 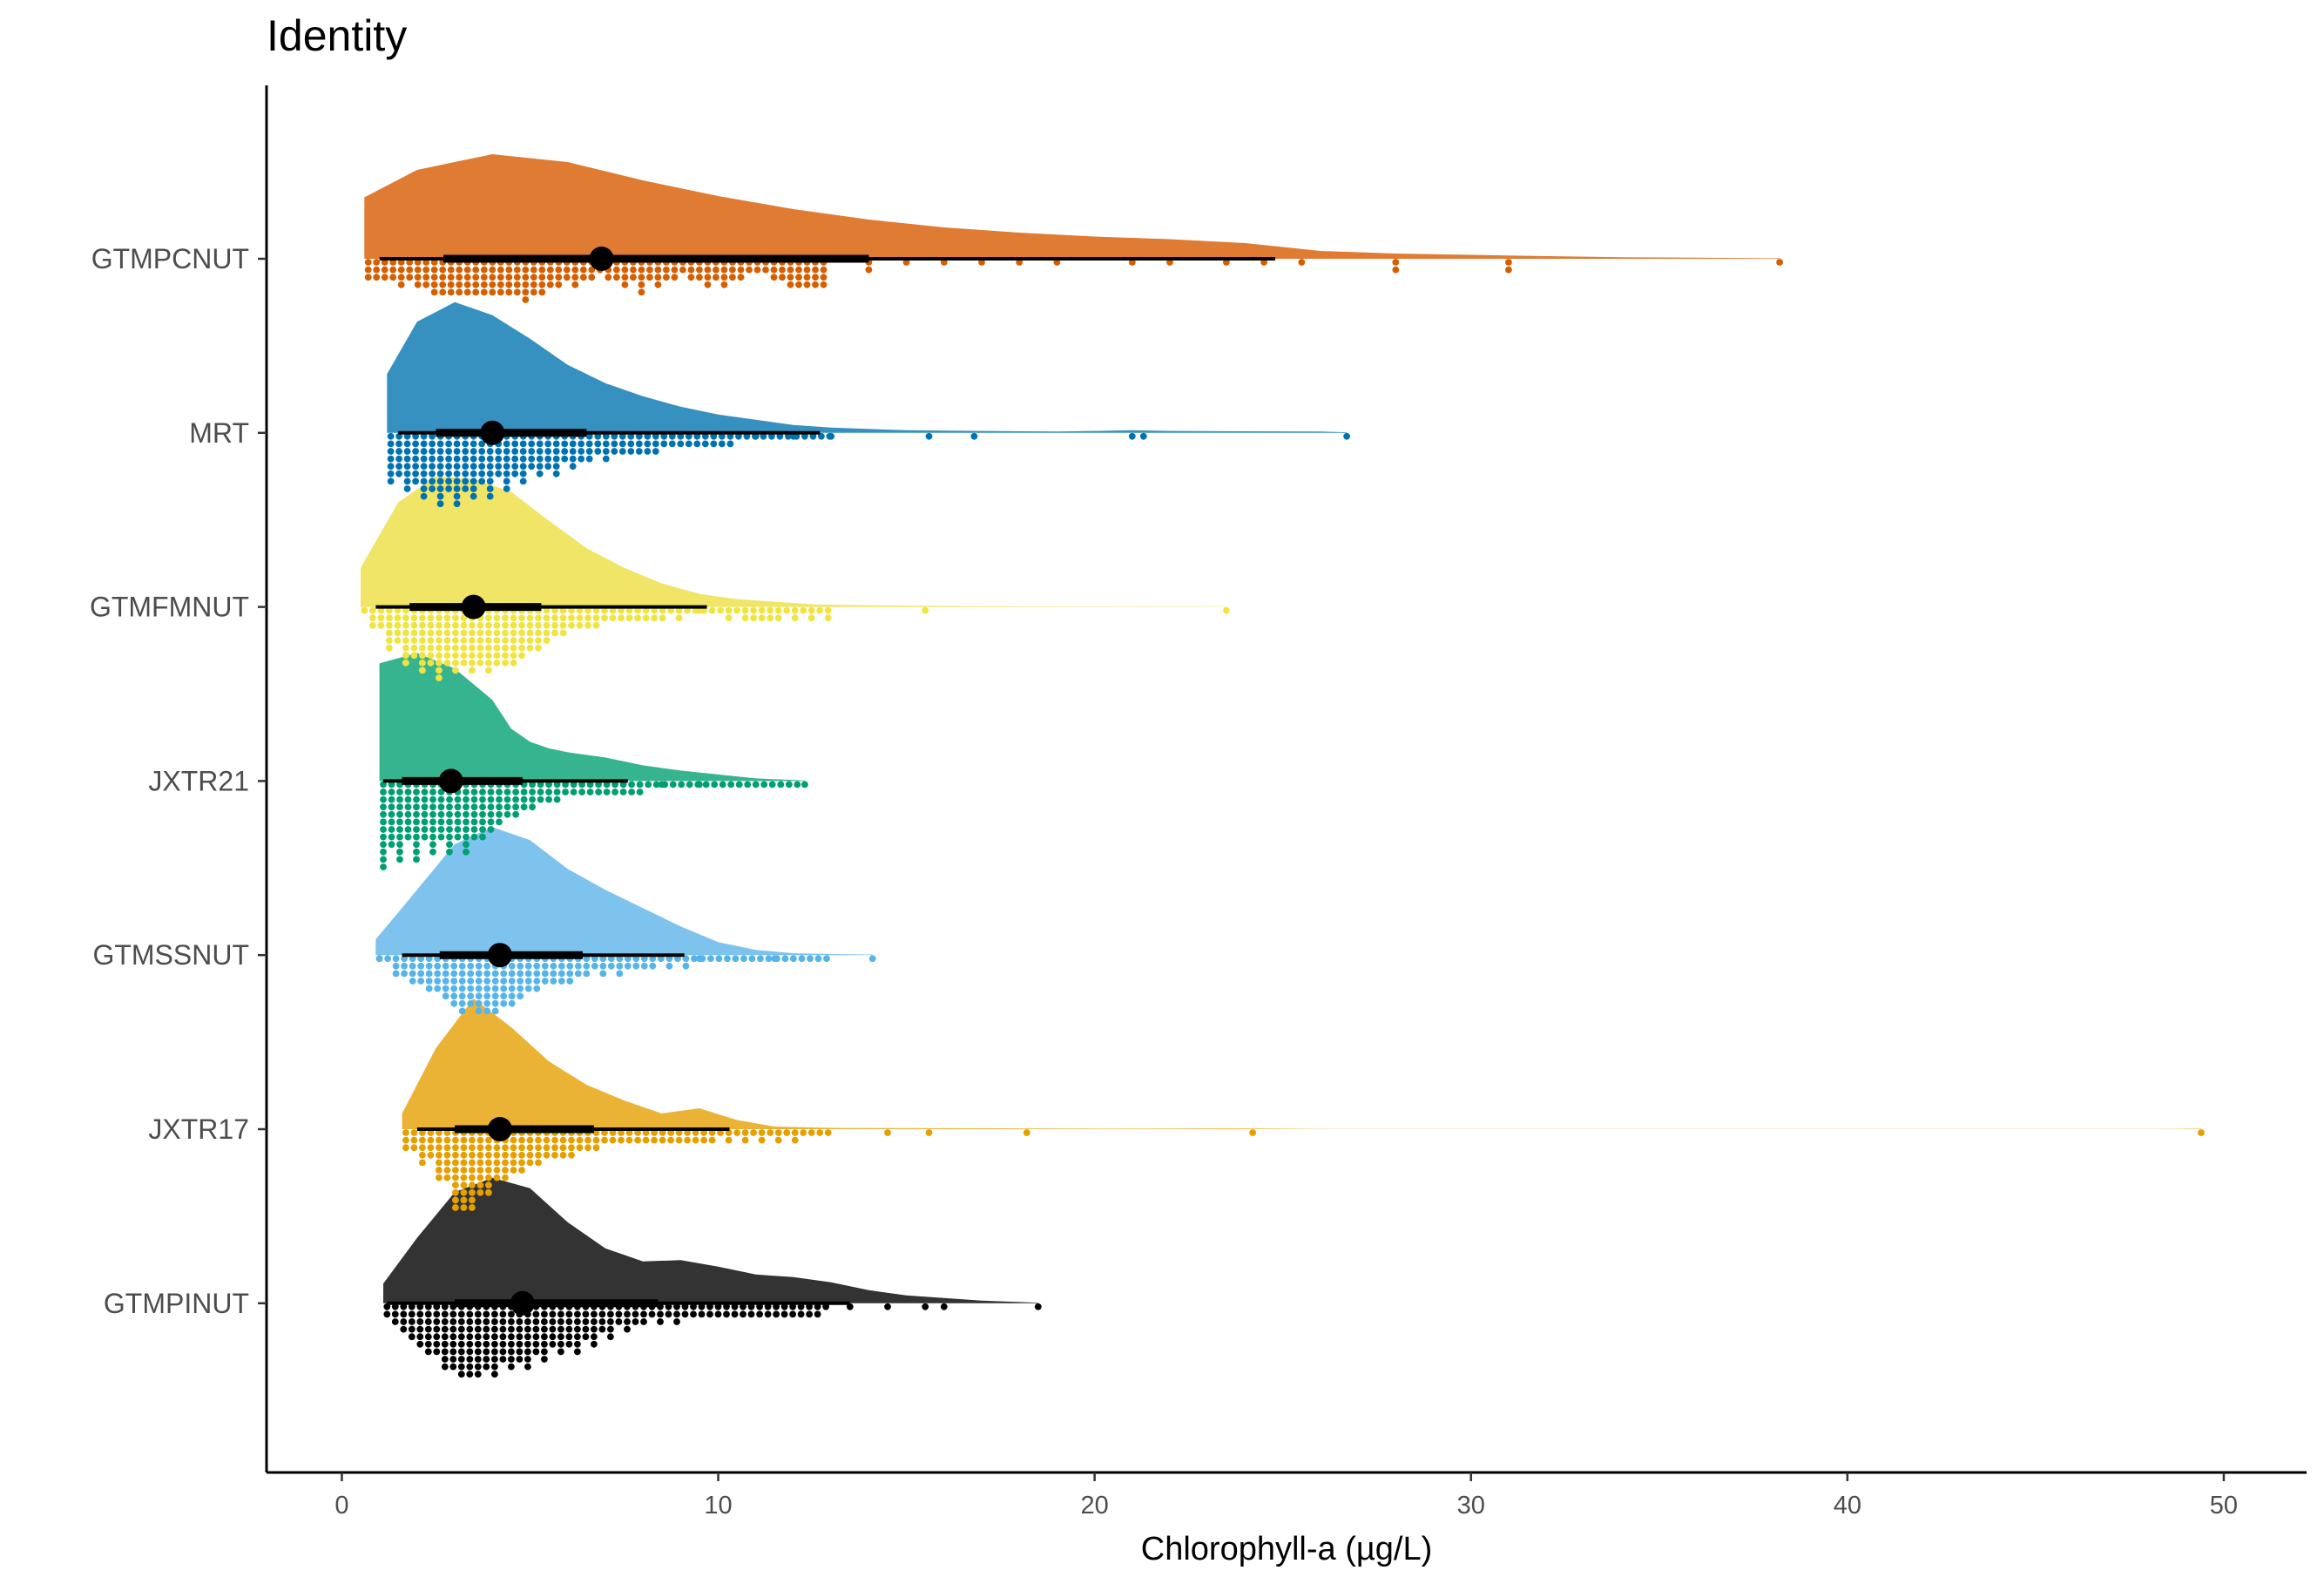 I want to click on category-label: JXTR17, so click(x=198, y=1129).